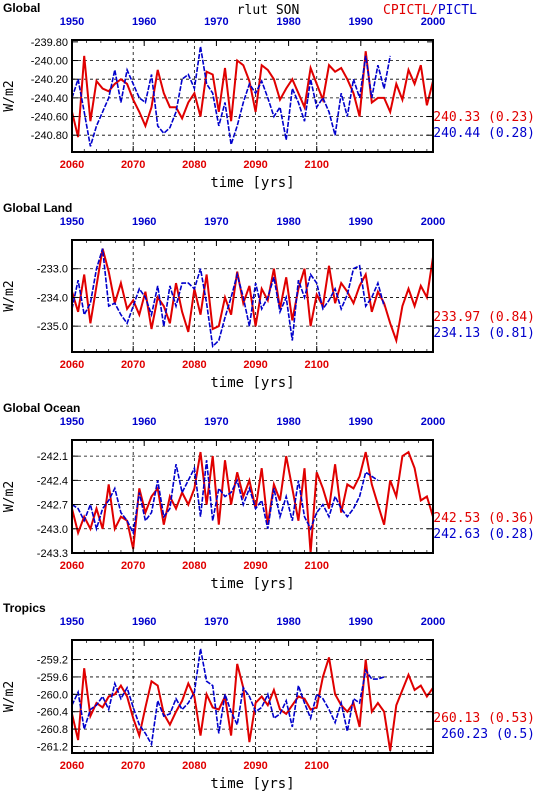  Describe the element at coordinates (484, 518) in the screenshot. I see `mean-label-cpictl: 242.53 (0.36)` at that location.